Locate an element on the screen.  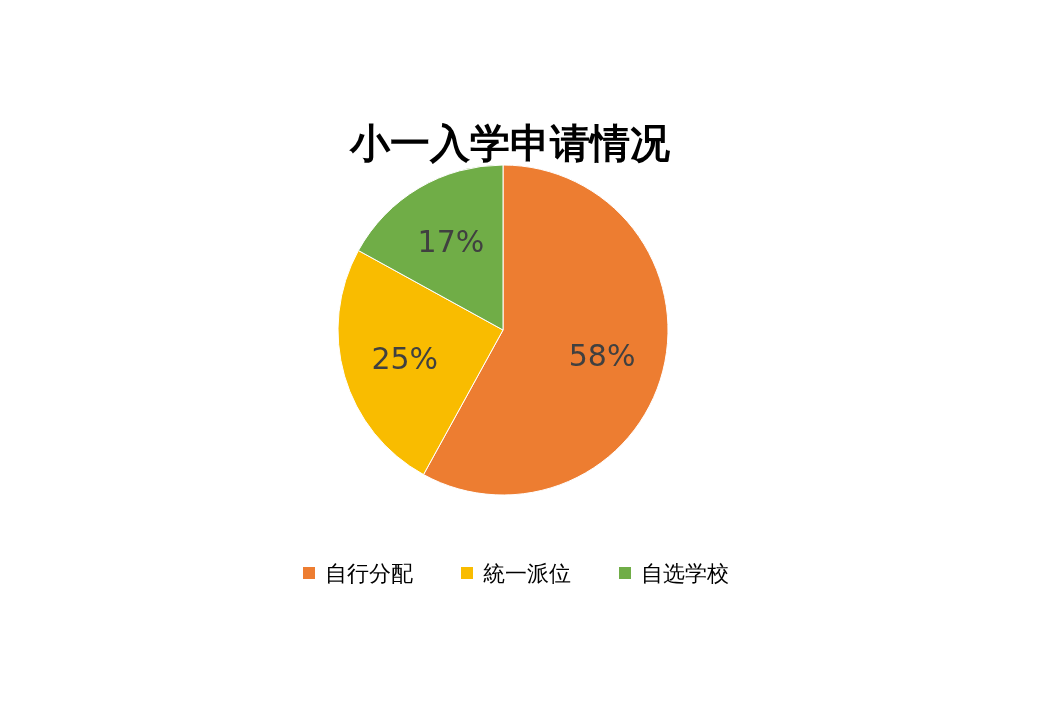
chart-title: 小一入学申请情况 is located at coordinates (509, 143).